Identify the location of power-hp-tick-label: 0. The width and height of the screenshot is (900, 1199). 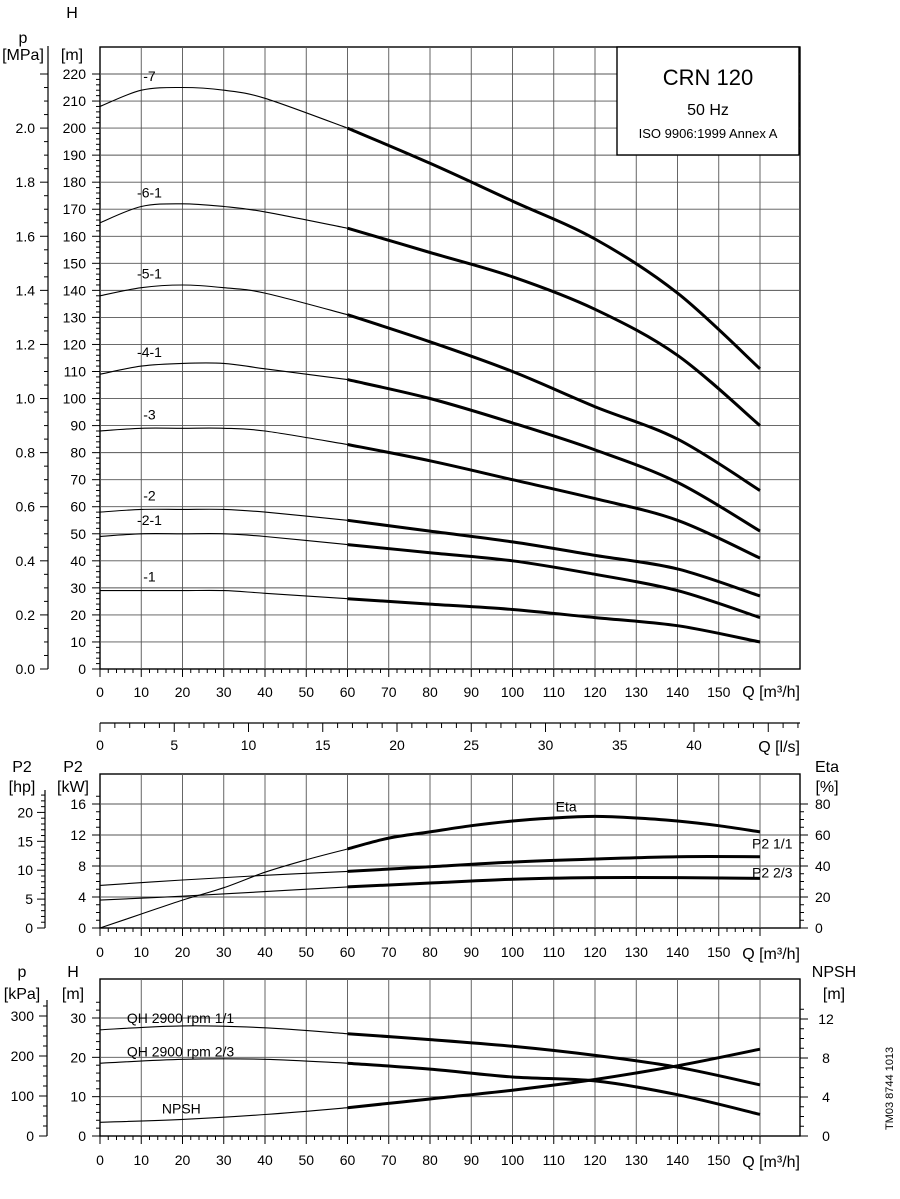
(29, 928).